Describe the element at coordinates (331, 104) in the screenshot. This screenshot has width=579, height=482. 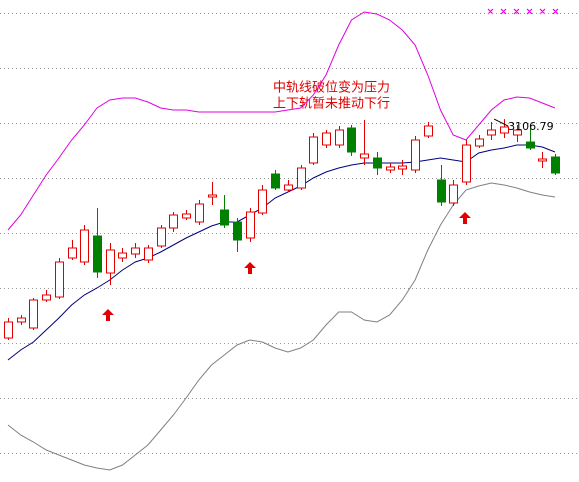
I see `annotation: 上下轨暂未推动下行` at that location.